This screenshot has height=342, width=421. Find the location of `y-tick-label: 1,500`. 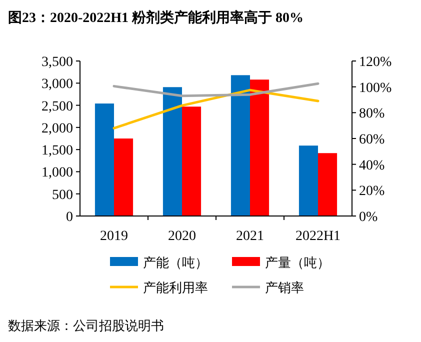

y-tick-label: 1,500 is located at coordinates (57, 151).